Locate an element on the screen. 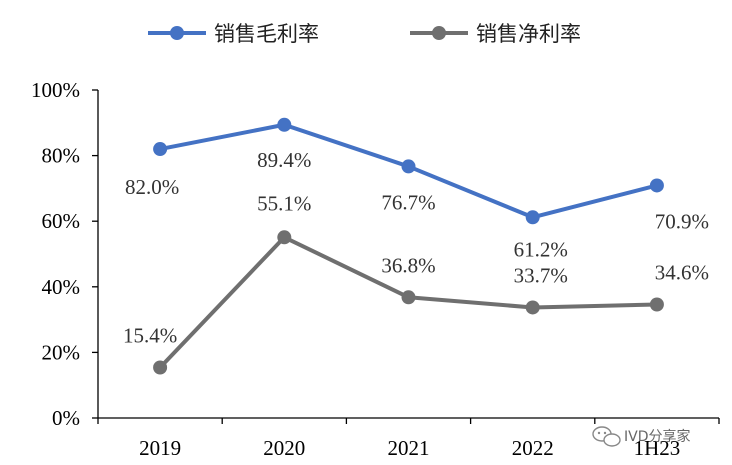 This screenshot has width=732, height=465. watermark-text: IVD分享家 is located at coordinates (657, 436).